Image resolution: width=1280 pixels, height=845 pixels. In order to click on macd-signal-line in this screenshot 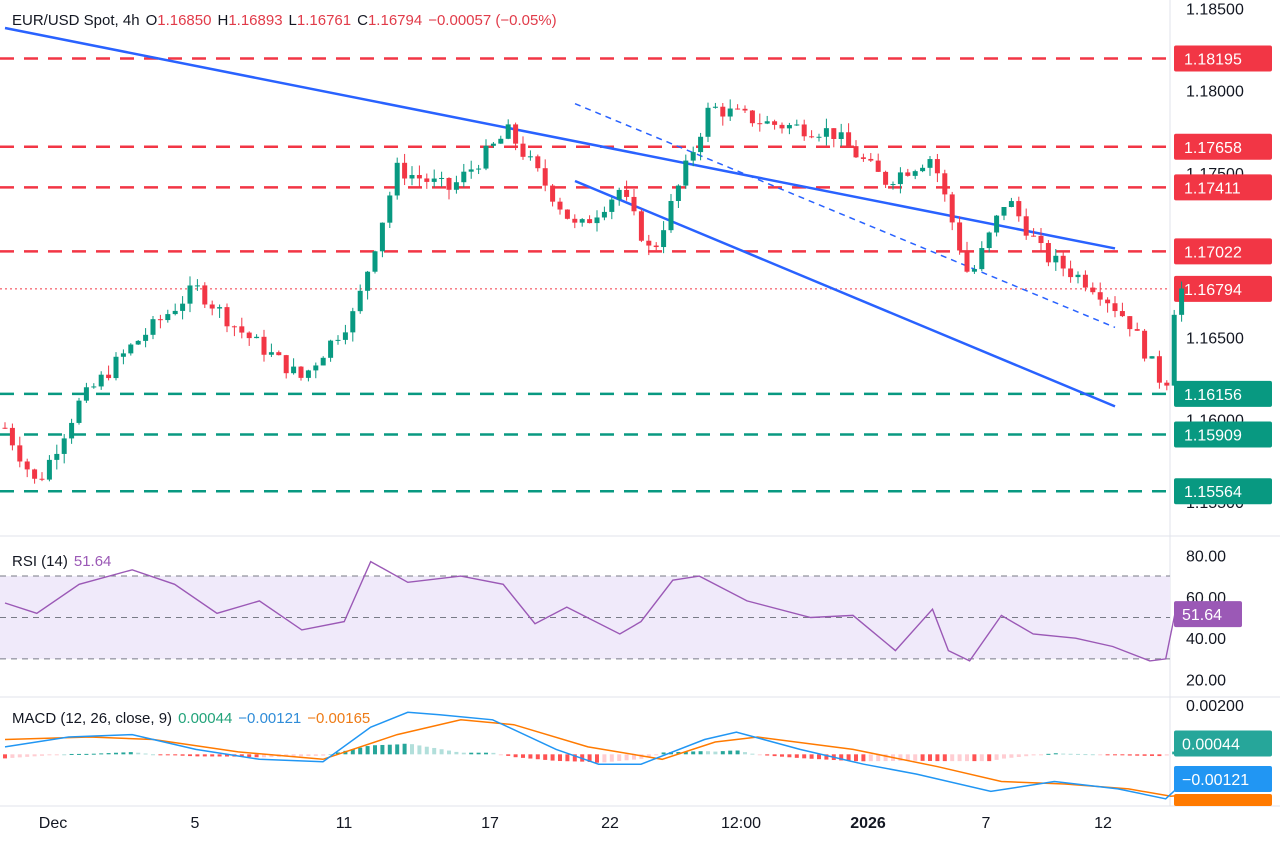, I will do `click(593, 758)`.